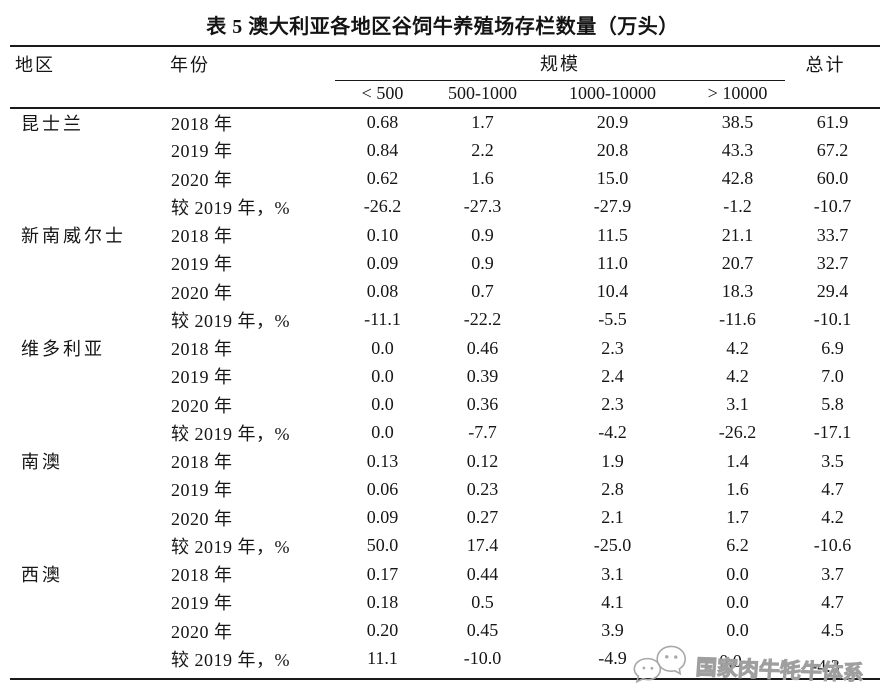 The image size is (885, 695). What do you see at coordinates (612, 262) in the screenshot?
I see `value-cell: 11.0` at bounding box center [612, 262].